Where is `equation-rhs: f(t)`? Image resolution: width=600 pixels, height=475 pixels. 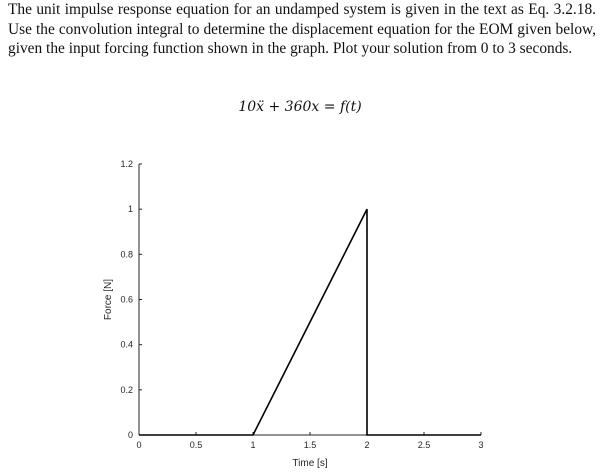
equation-rhs: f(t) is located at coordinates (350, 107).